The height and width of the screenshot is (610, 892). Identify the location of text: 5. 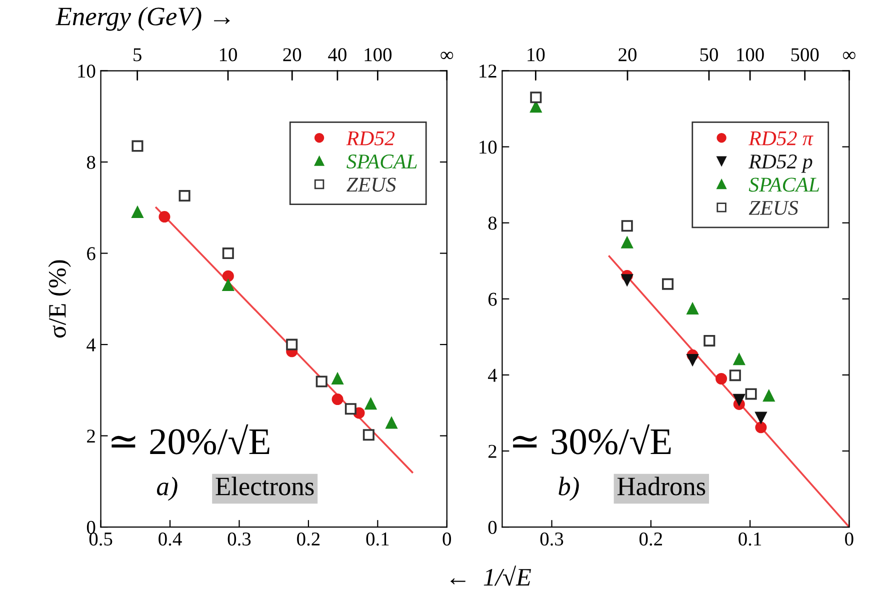
(138, 55).